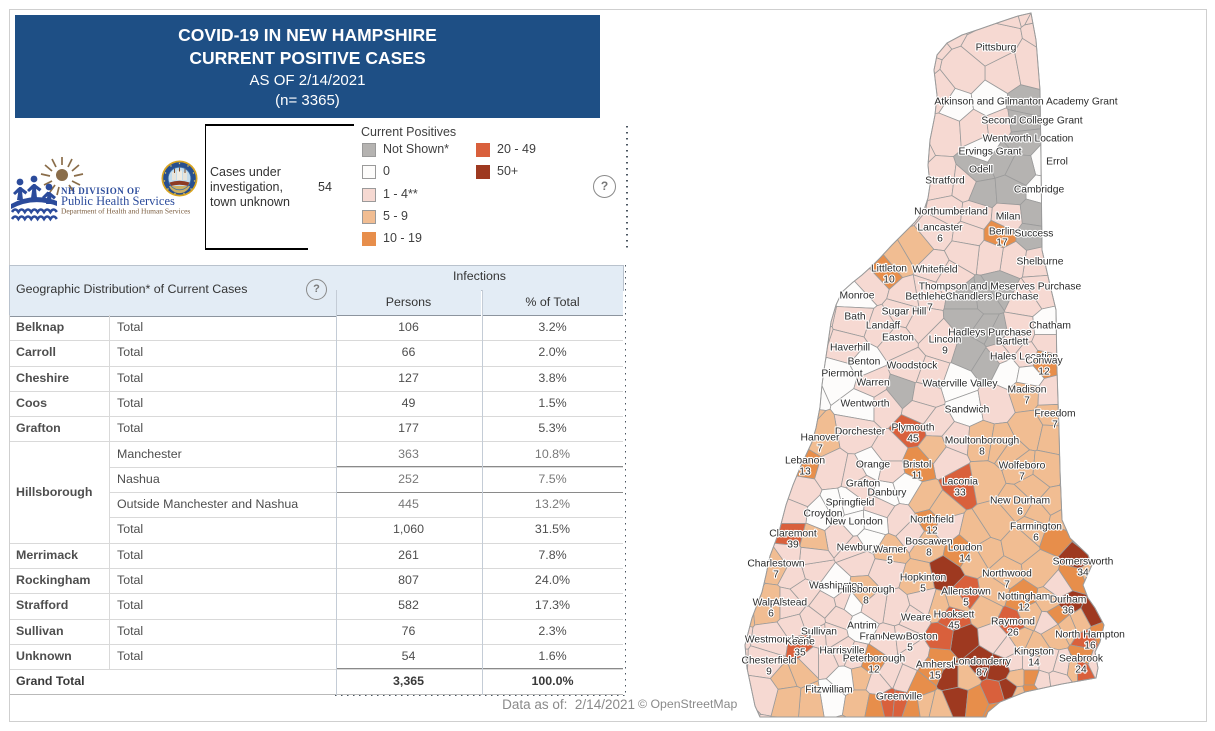 This screenshot has width=1215, height=731. Describe the element at coordinates (800, 653) in the screenshot. I see `svg-text: 35` at that location.